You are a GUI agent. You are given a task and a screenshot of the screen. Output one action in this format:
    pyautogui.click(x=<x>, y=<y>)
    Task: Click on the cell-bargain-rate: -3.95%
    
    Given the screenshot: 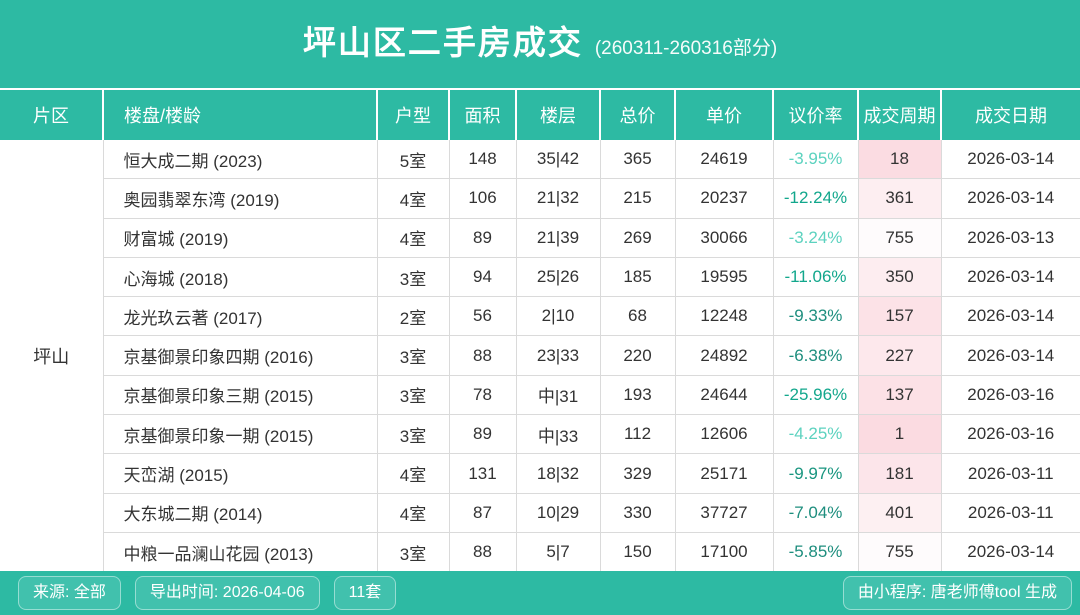 What is the action you would take?
    pyautogui.click(x=816, y=160)
    